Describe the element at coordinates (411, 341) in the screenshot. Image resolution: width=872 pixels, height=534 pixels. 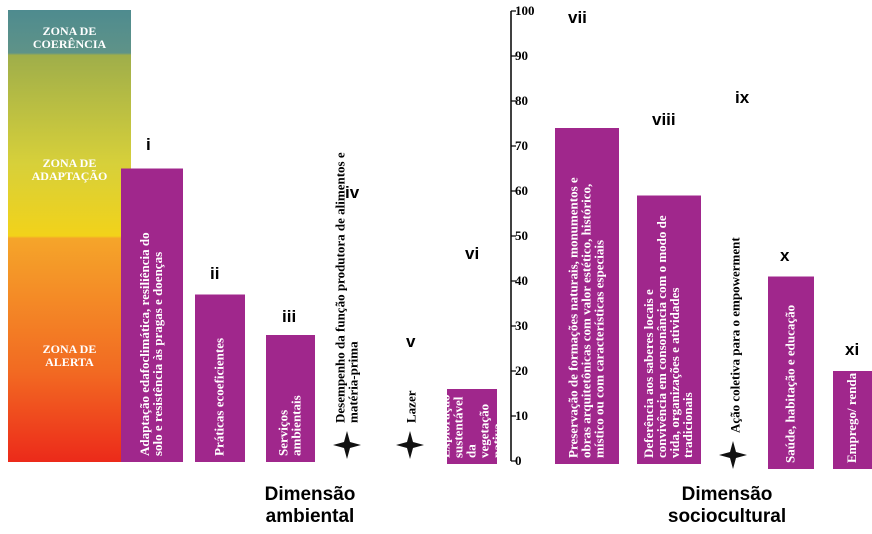
I see `indicator-numeral: v` at that location.